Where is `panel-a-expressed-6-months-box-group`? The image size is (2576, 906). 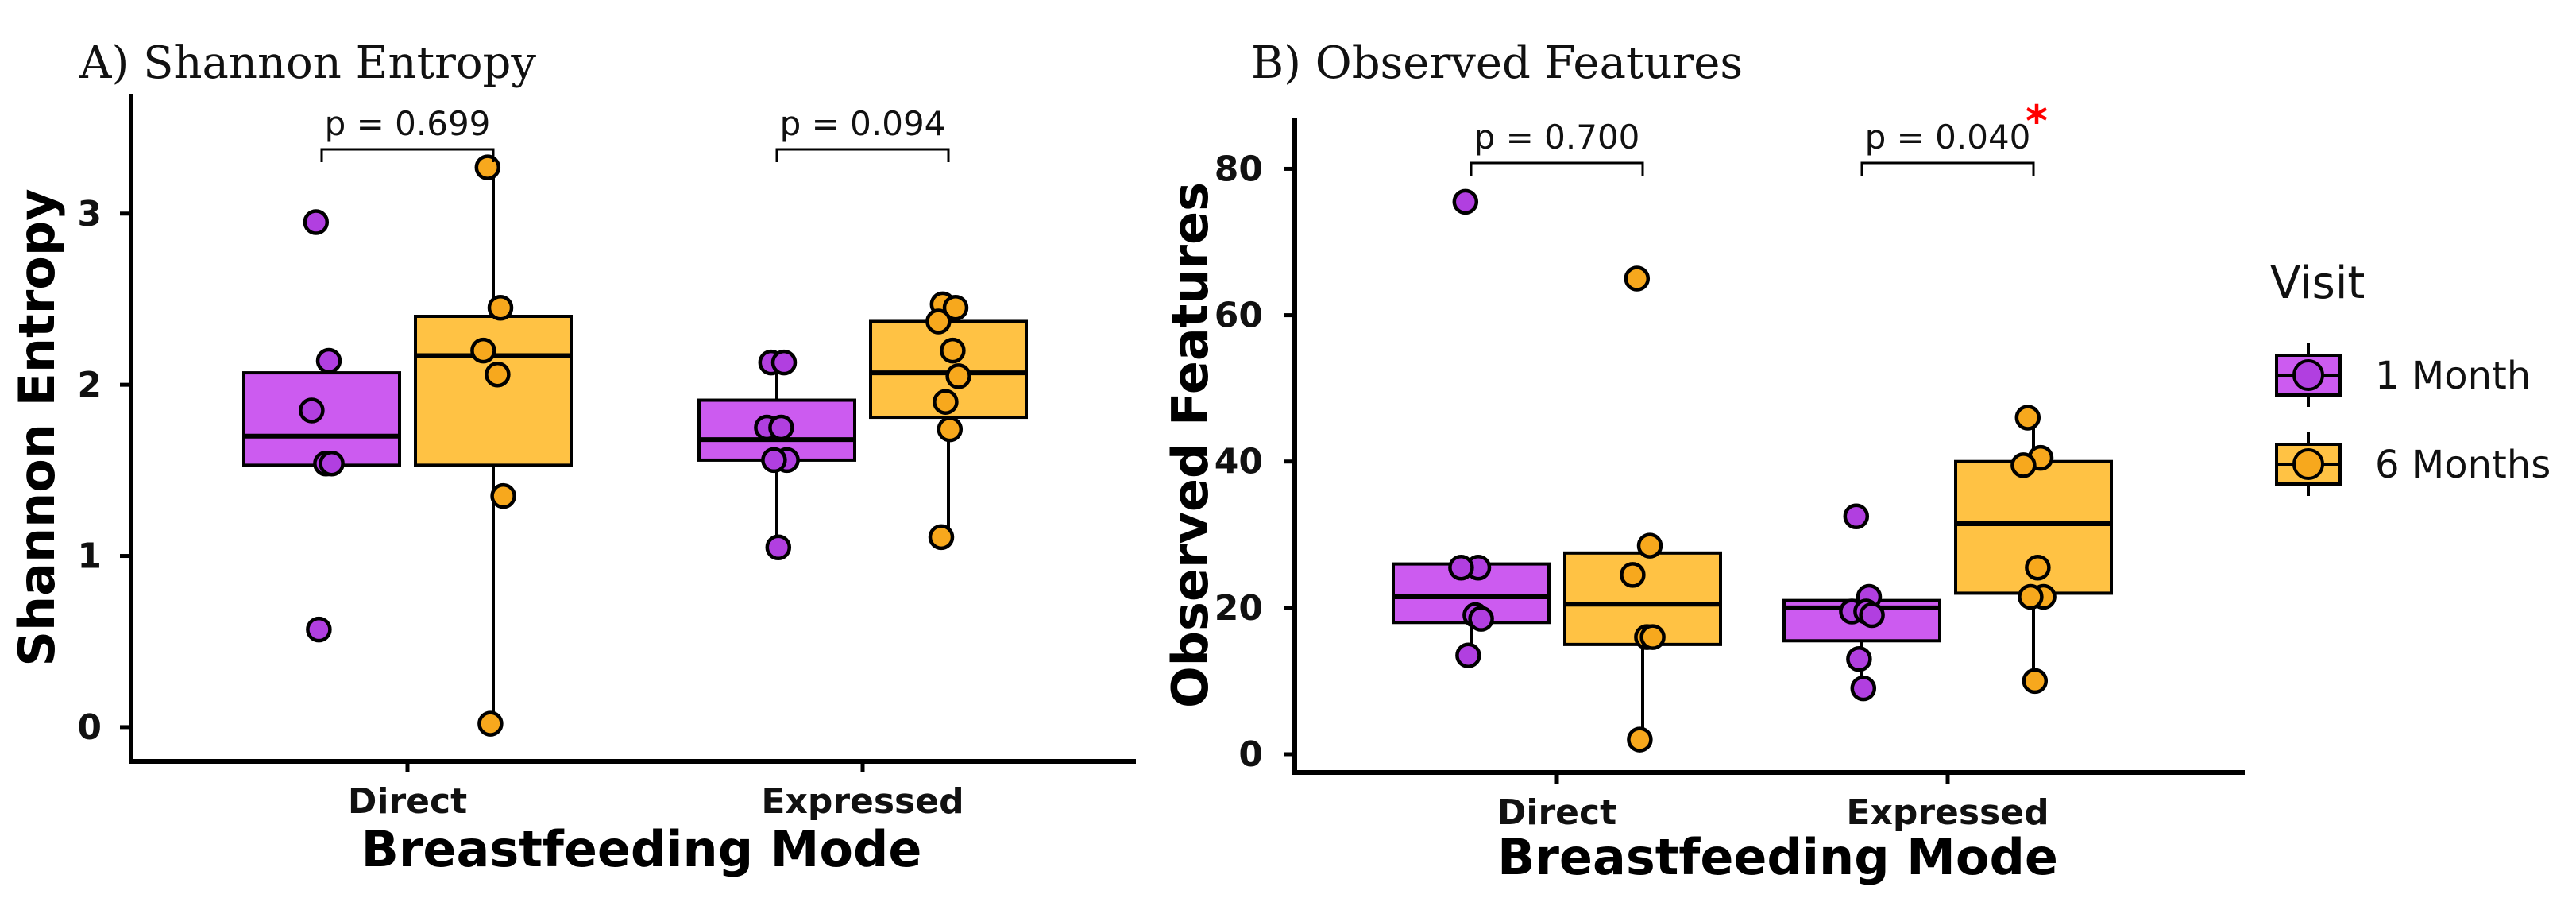
panel-a-expressed-6-months-box-group is located at coordinates (948, 421).